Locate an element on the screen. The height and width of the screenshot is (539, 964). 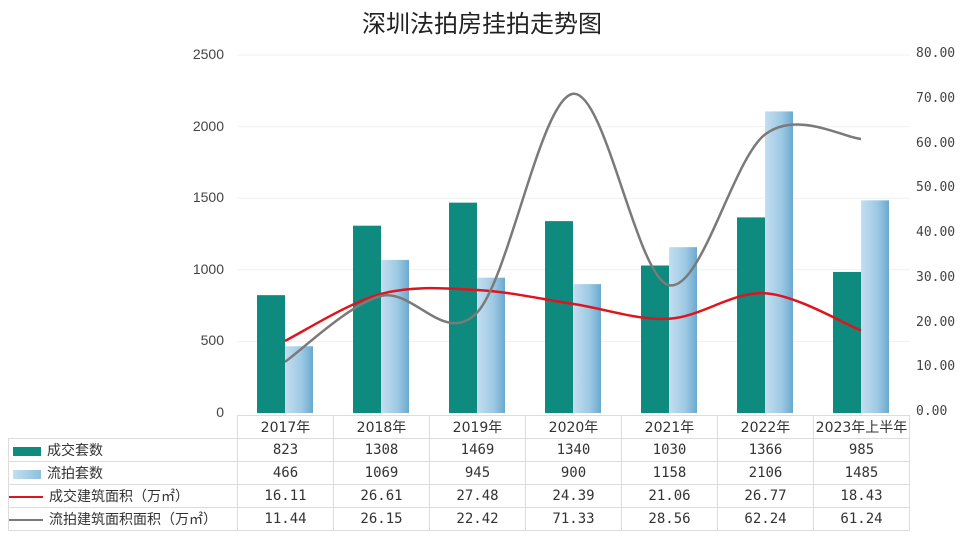
right-axis-tick: 40.00 is located at coordinates (936, 232).